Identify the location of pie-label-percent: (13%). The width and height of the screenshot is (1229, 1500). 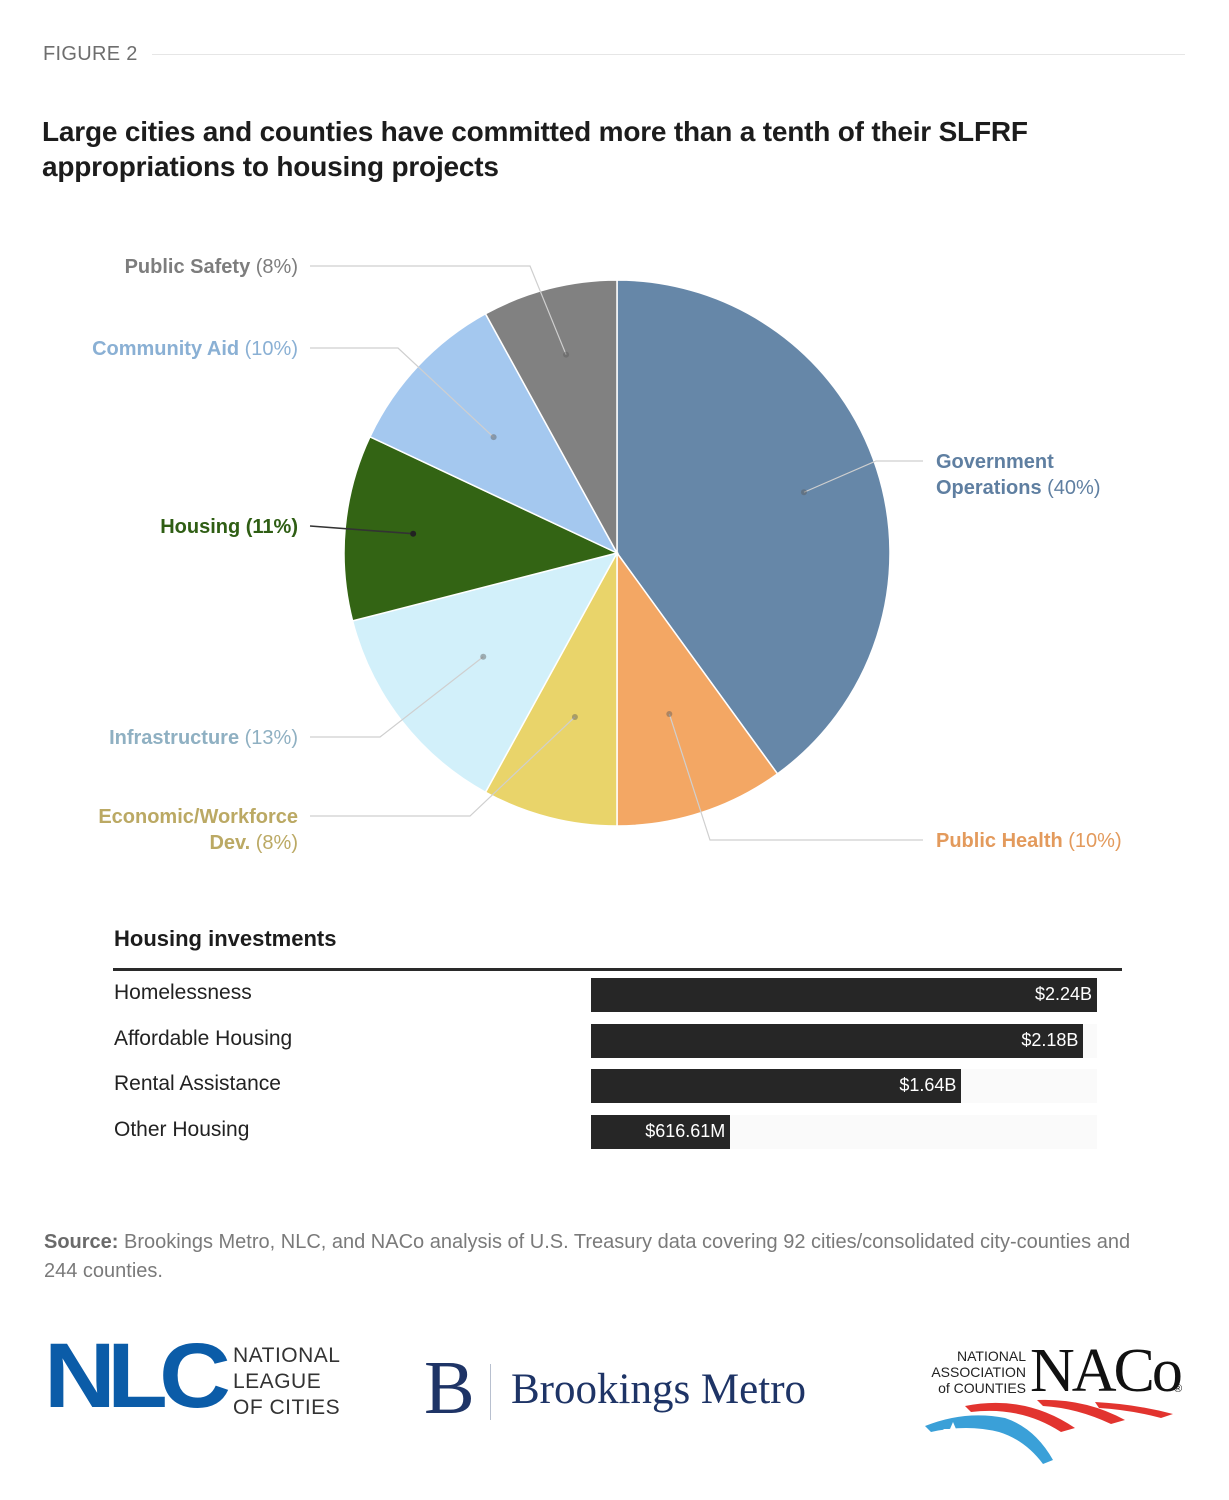
(268, 738).